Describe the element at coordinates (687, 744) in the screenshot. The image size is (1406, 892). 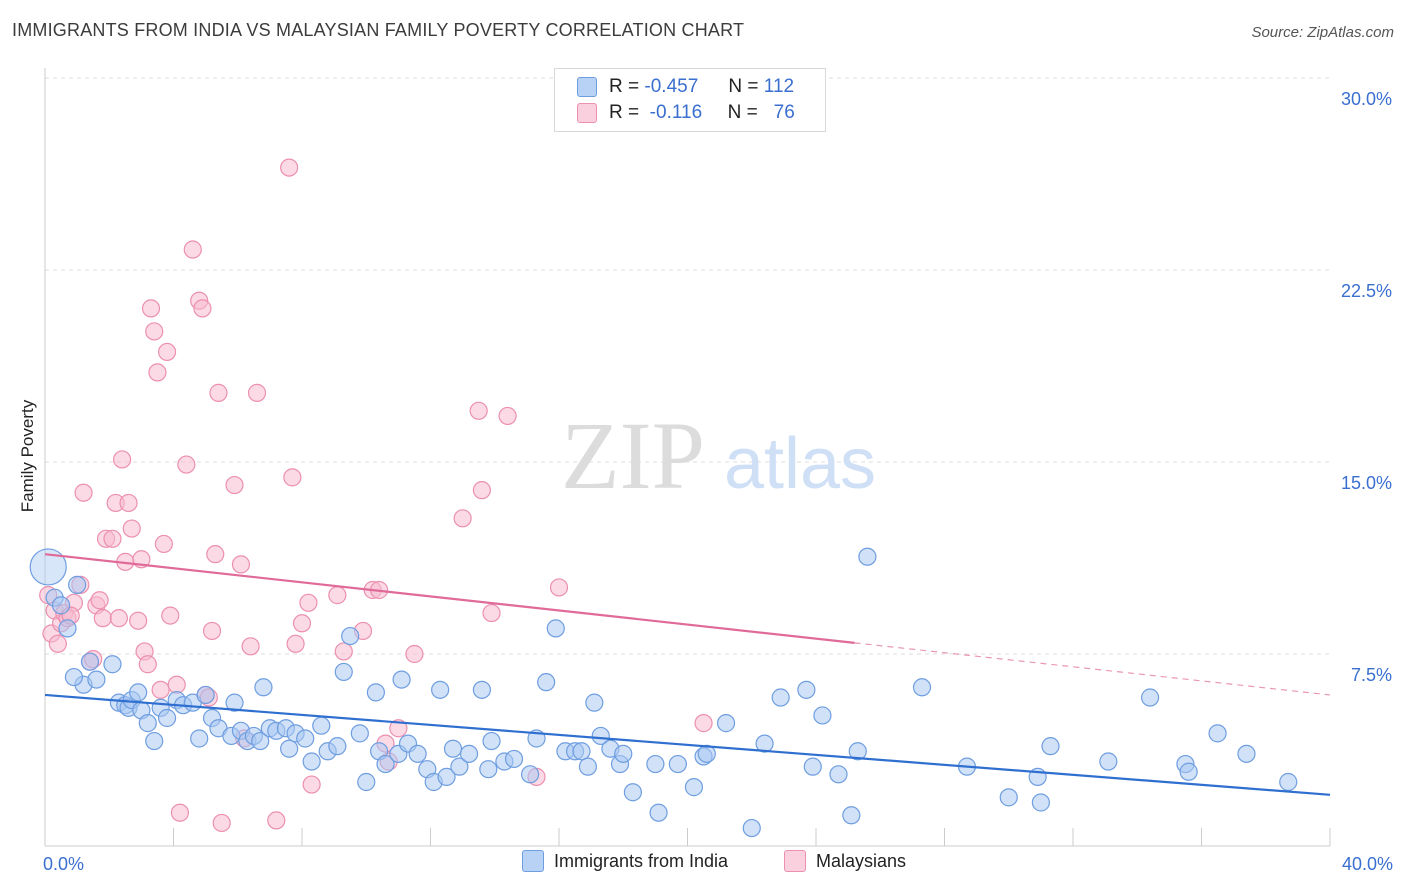
I see `india-trend-line` at that location.